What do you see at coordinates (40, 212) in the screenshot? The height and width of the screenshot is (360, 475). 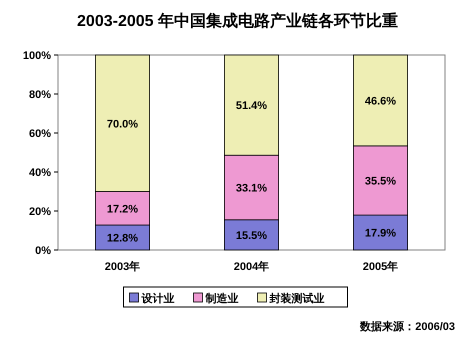 I see `y-tick-label: 20%` at bounding box center [40, 212].